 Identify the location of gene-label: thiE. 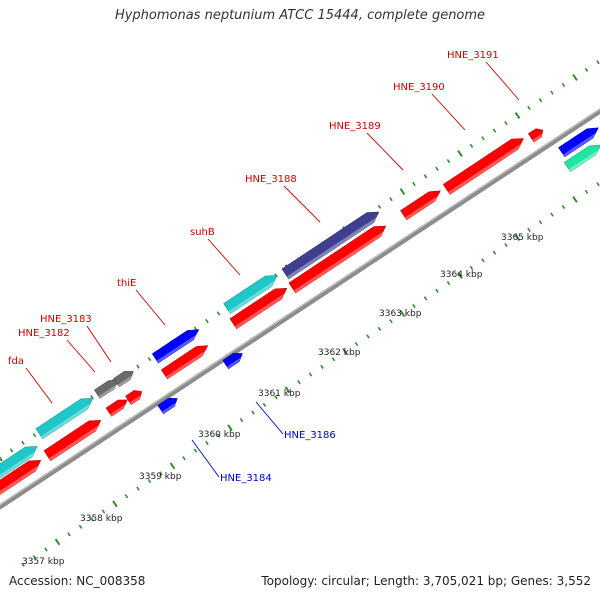
(126, 283).